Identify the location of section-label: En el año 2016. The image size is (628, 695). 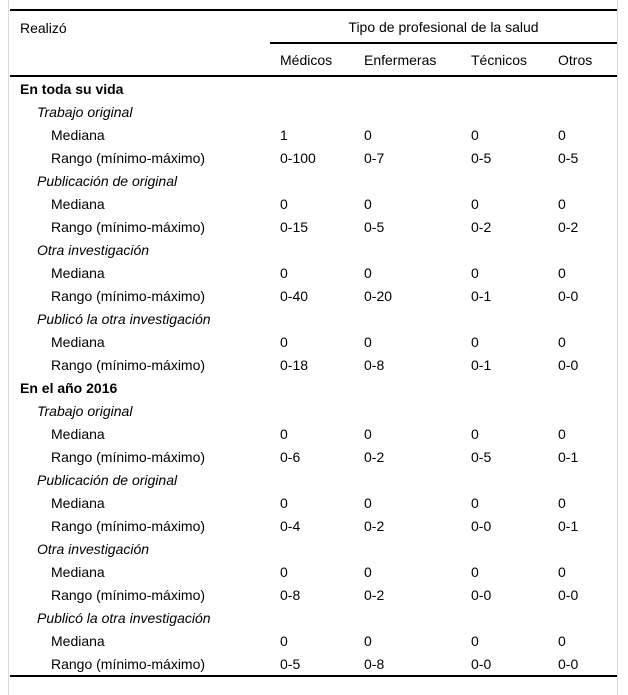
(69, 387).